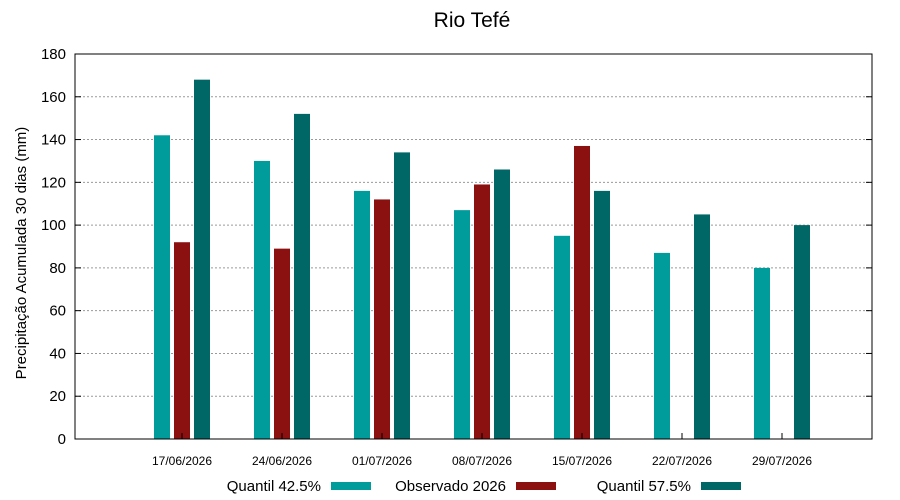 The height and width of the screenshot is (500, 900). I want to click on x-tick-label: 24/06/2026, so click(282, 461).